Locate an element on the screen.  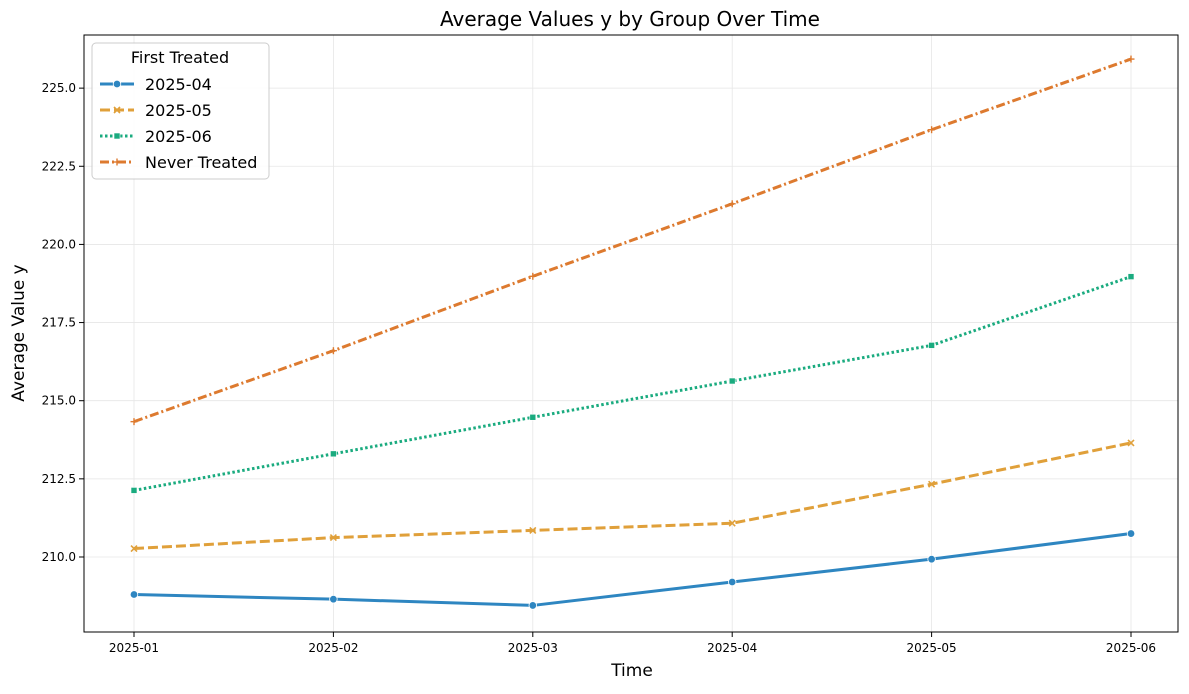
x-tick-label: 2025-04 is located at coordinates (732, 648).